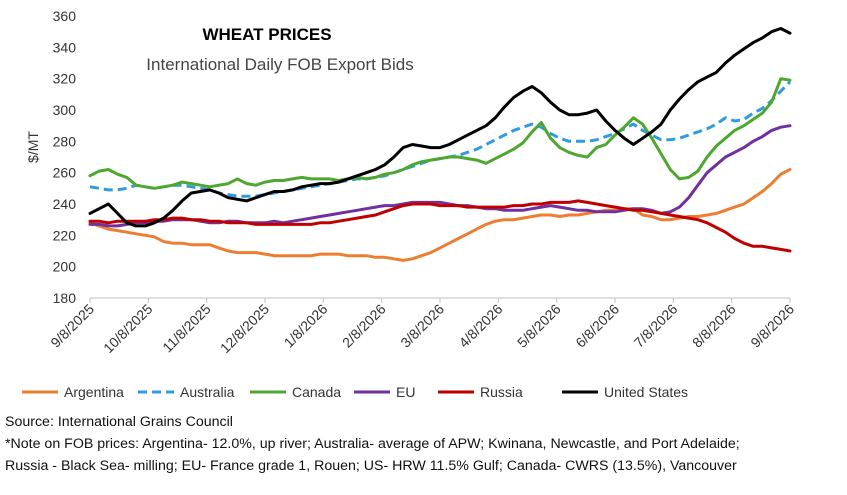 The image size is (847, 495). What do you see at coordinates (539, 326) in the screenshot?
I see `x-tick-label: 5/8/2026` at bounding box center [539, 326].